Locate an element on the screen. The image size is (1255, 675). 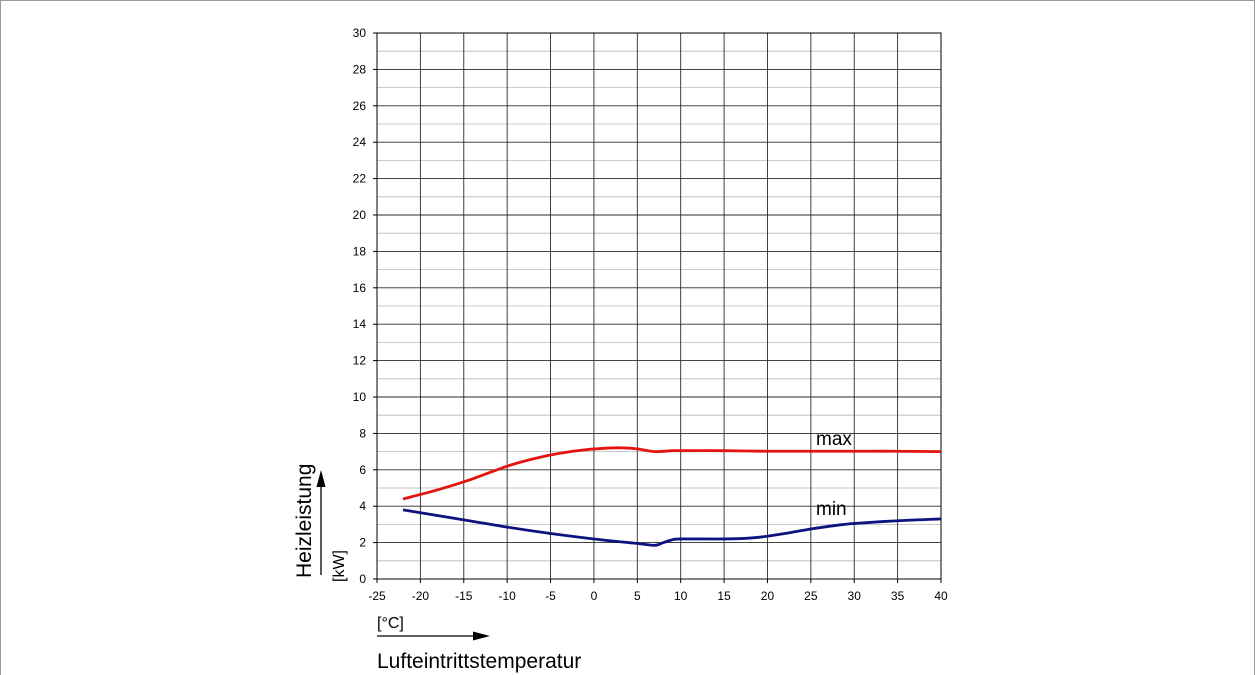
x-tick-label: -20 is located at coordinates (421, 596).